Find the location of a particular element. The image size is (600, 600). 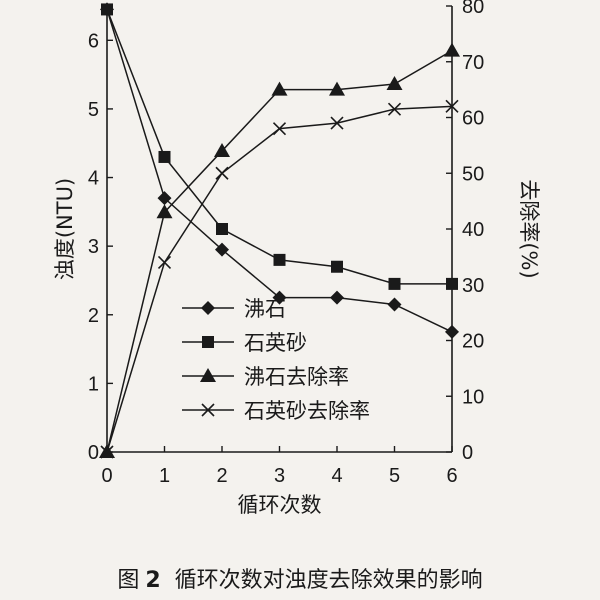

y-left-tick-label: 1 is located at coordinates (93, 384).